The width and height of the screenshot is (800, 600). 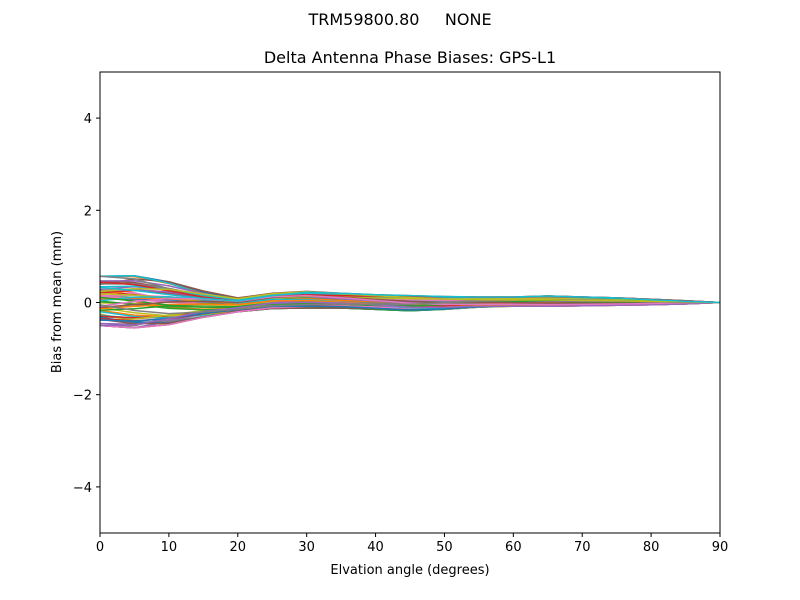 What do you see at coordinates (375, 547) in the screenshot?
I see `x-tick-label: 40` at bounding box center [375, 547].